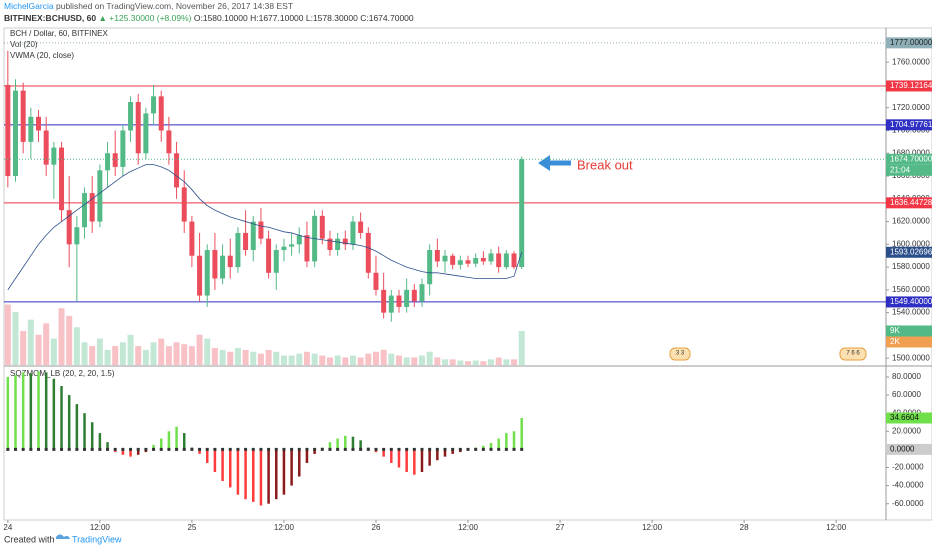 The height and width of the screenshot is (550, 932). What do you see at coordinates (50, 18) in the screenshot?
I see `symbol: BITFINEX:BCHUSD, 60` at bounding box center [50, 18].